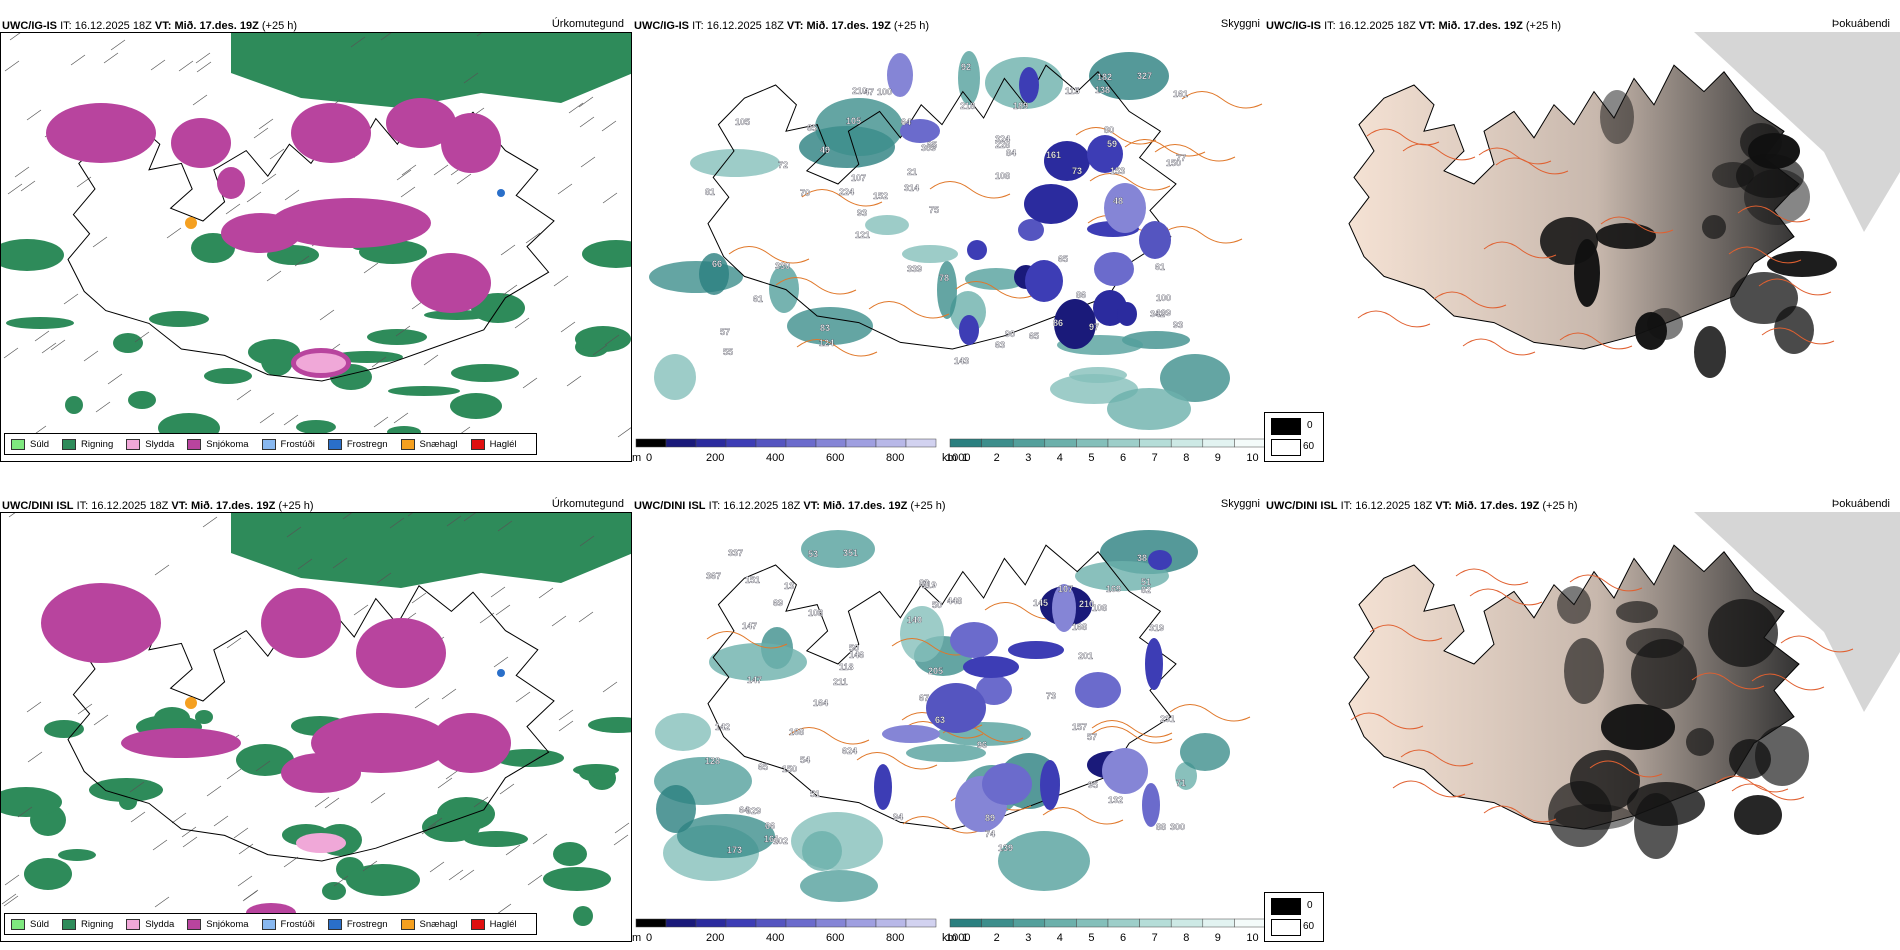  I want to click on visibility-value-label: 71, so click(1181, 783).